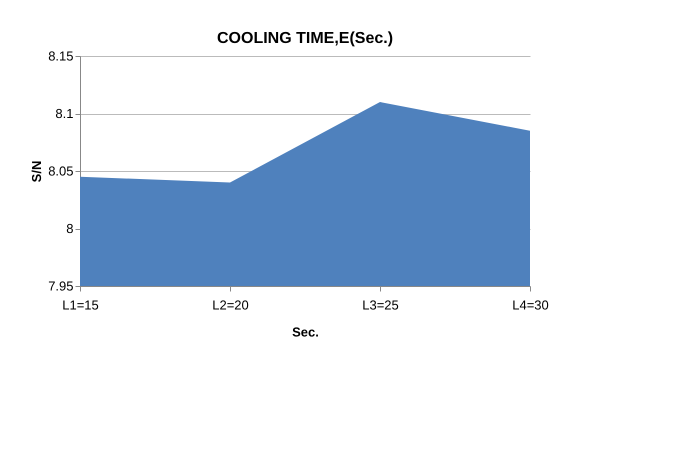  Describe the element at coordinates (70, 228) in the screenshot. I see `y-tick-label: 8` at that location.